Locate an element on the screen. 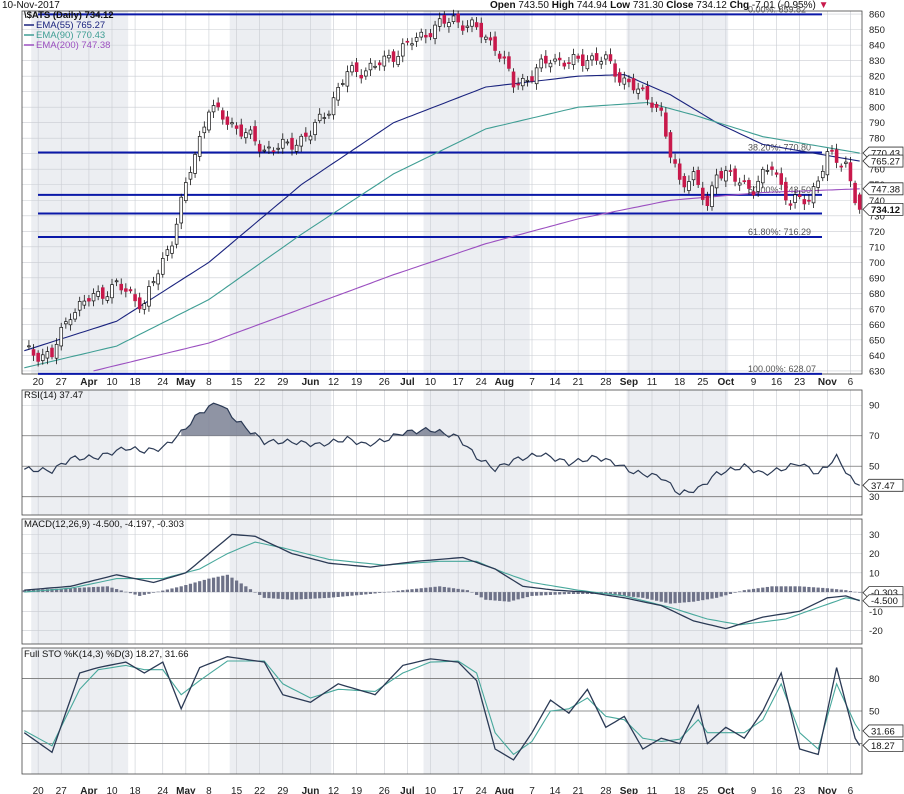 The width and height of the screenshot is (904, 794). x-tick-label: 12 is located at coordinates (334, 790).